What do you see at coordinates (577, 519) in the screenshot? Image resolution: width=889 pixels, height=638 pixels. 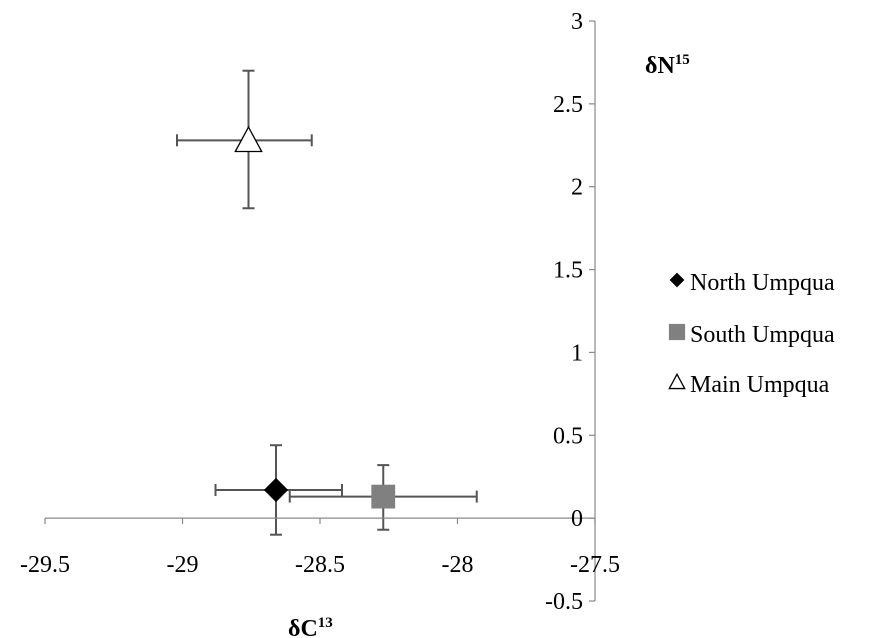 I see `y-tick-label: 0` at bounding box center [577, 519].